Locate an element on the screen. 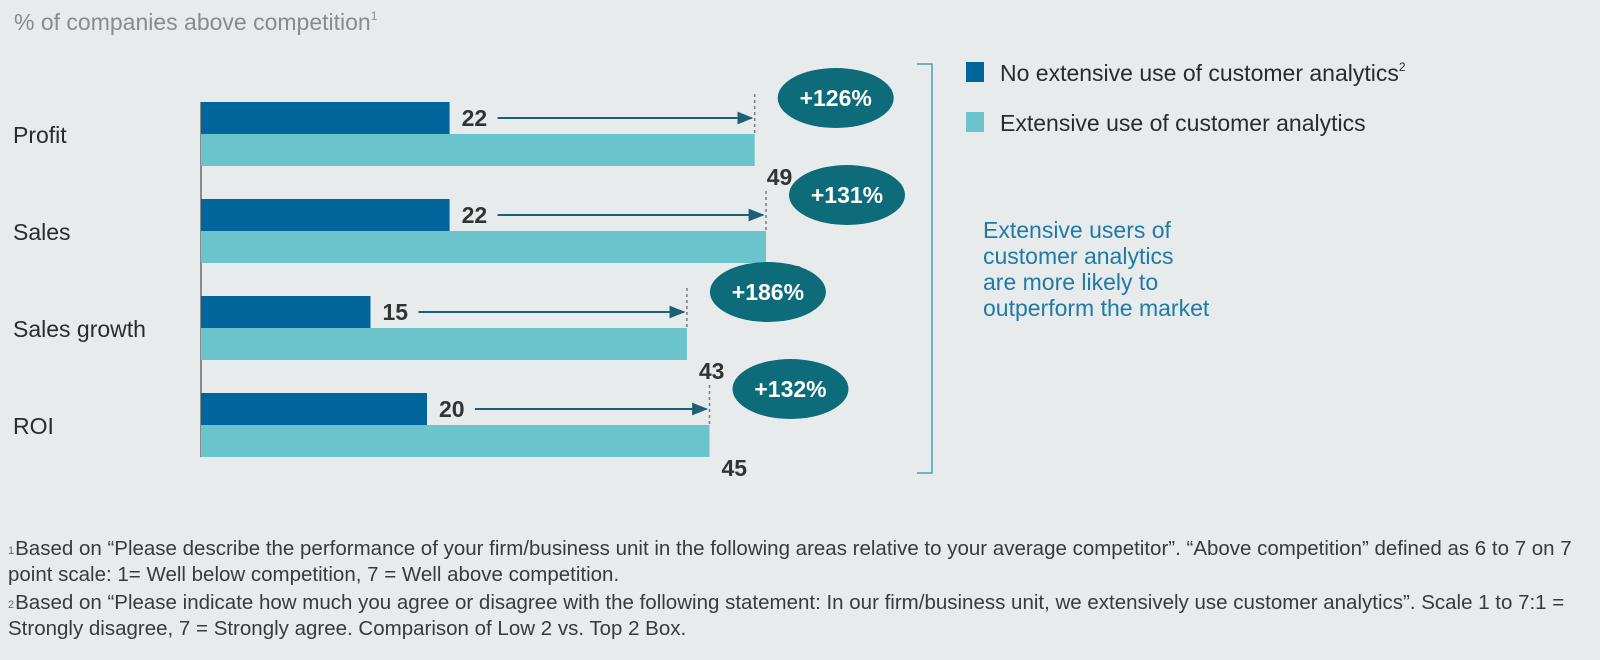 The image size is (1600, 660). callout-line: are more likely to is located at coordinates (1071, 282).